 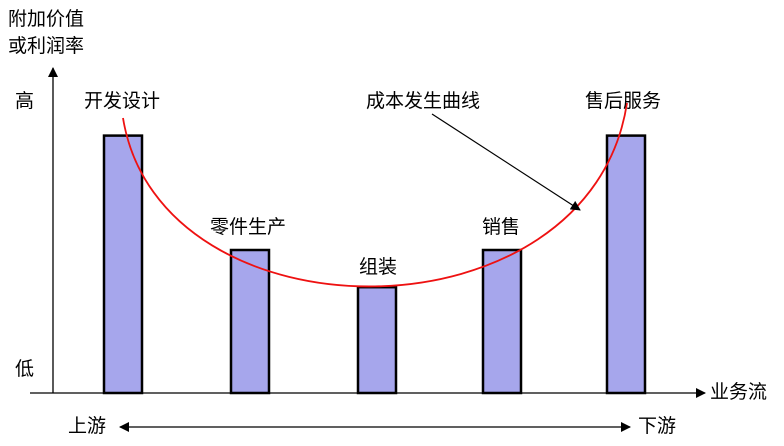 I want to click on stage-label-design: 开发设计, so click(x=122, y=101).